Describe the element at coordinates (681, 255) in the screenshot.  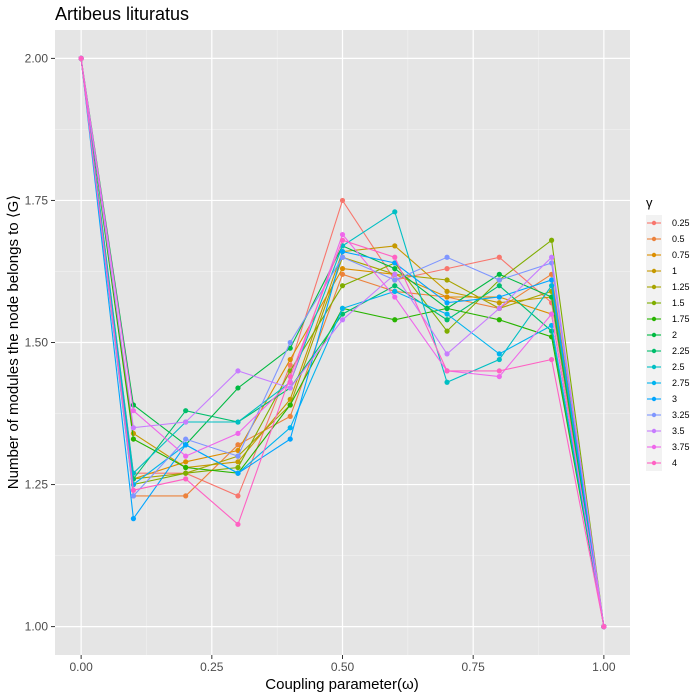
I see `legend-label: 0.75` at that location.